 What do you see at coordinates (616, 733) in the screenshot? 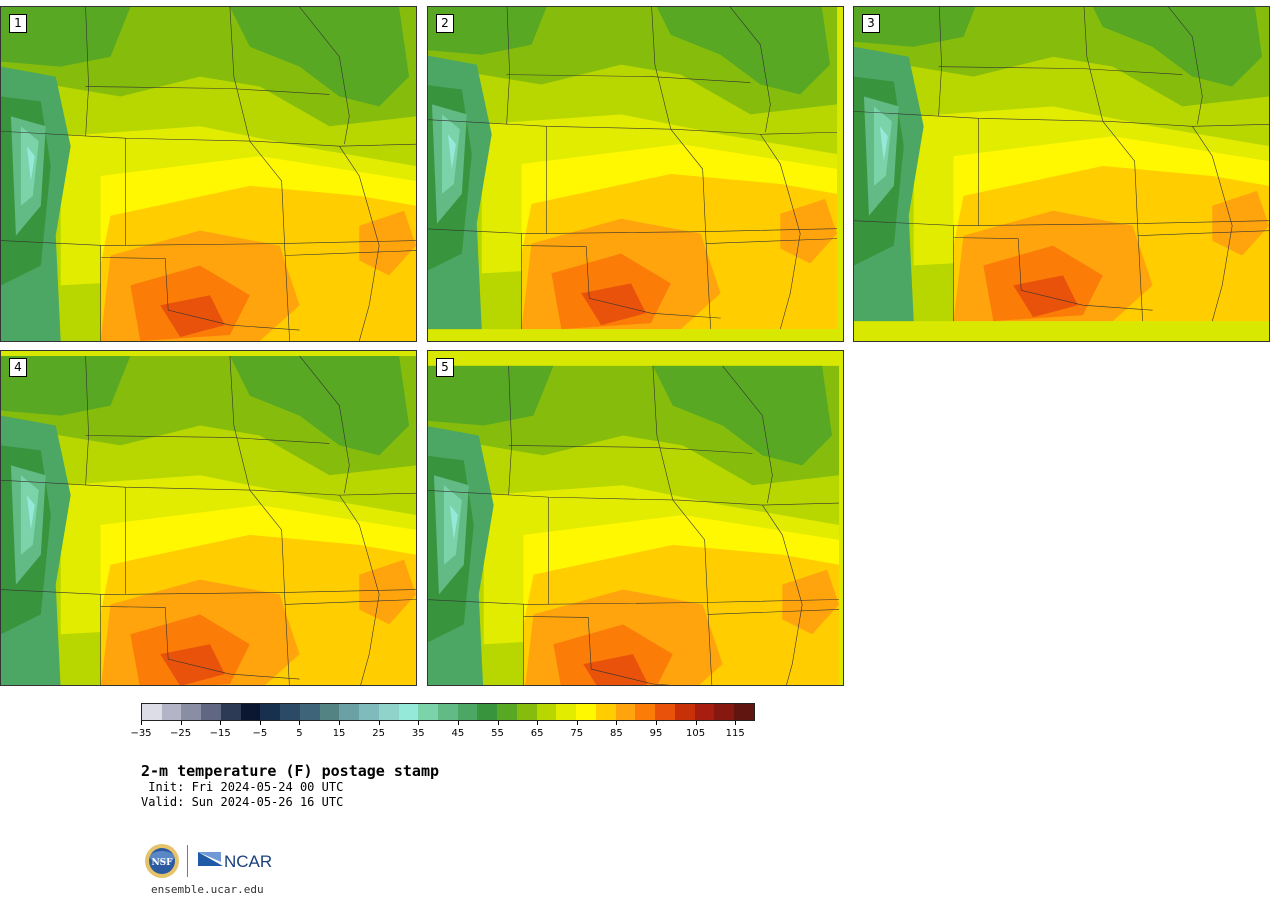
I see `colorbar-tick-label: 85` at bounding box center [616, 733].